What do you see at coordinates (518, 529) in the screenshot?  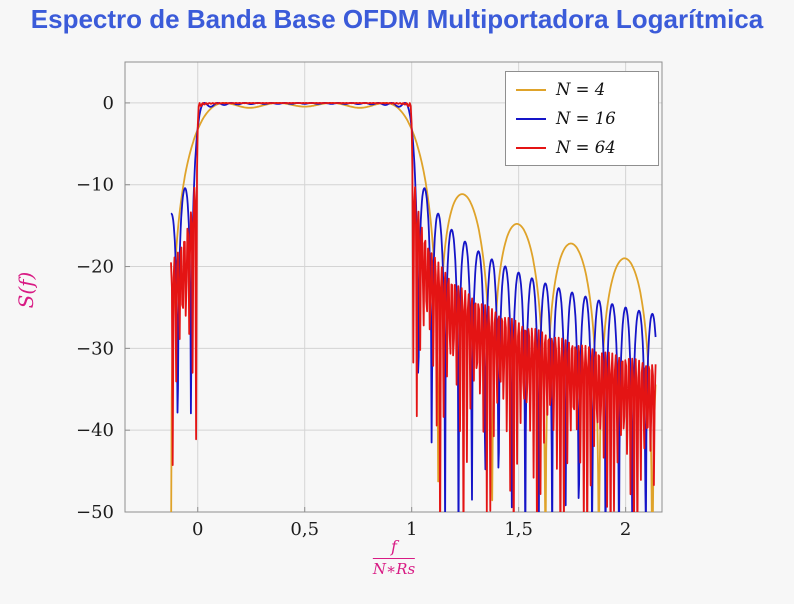 I see `x-tick-label: 1,5` at bounding box center [518, 529].